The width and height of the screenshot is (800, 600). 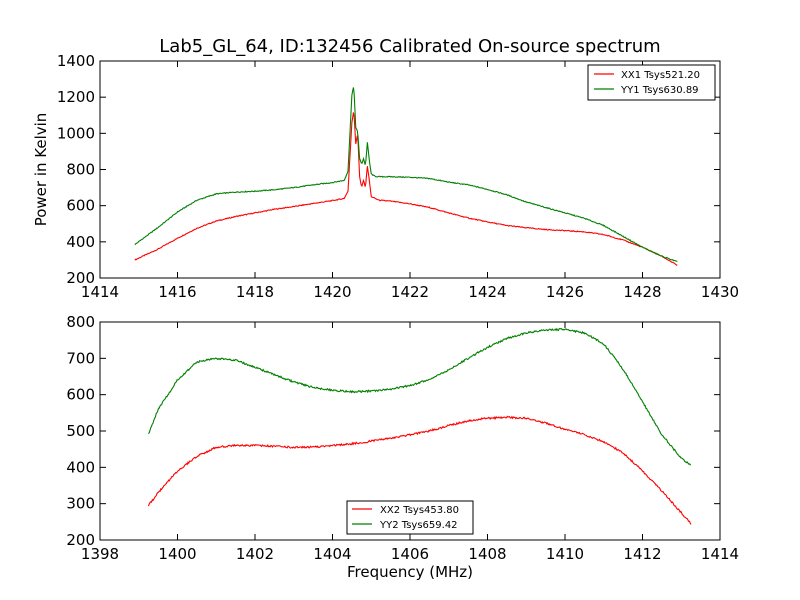 I want to click on bottom-series-xx2, so click(x=419, y=470).